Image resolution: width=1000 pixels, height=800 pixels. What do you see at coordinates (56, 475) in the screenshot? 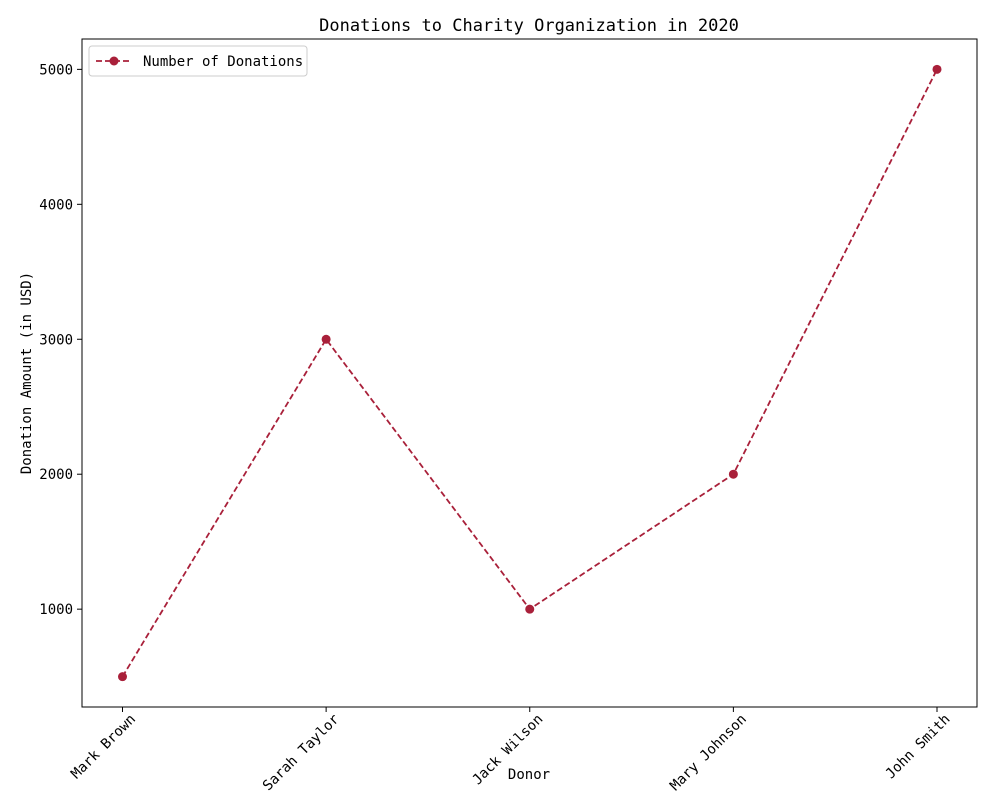
I see `y-tick-label-2000: 2000` at bounding box center [56, 475].